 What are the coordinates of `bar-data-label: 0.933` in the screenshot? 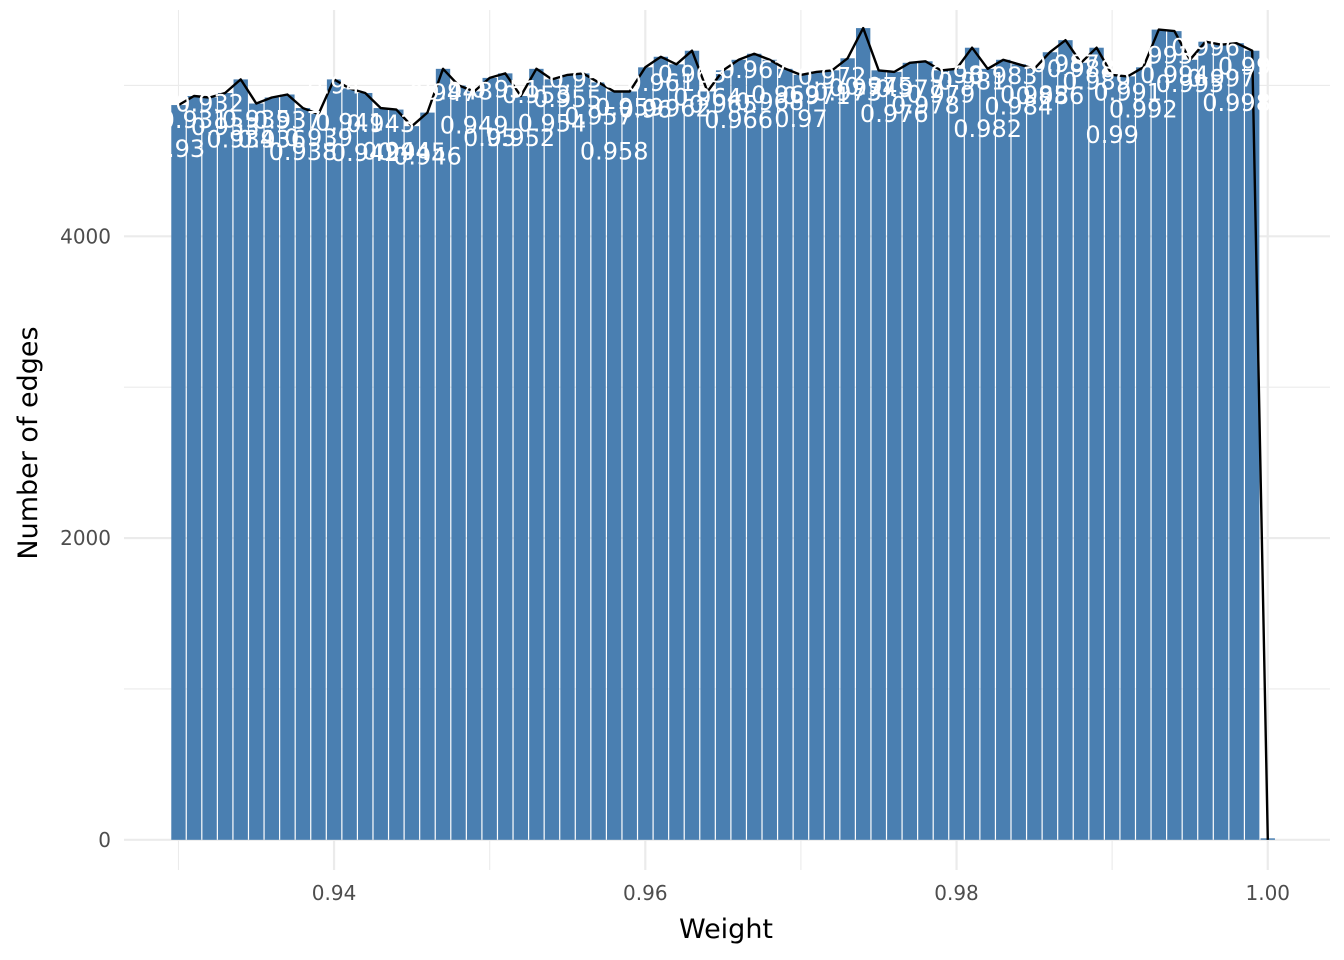 It's located at (225, 127).